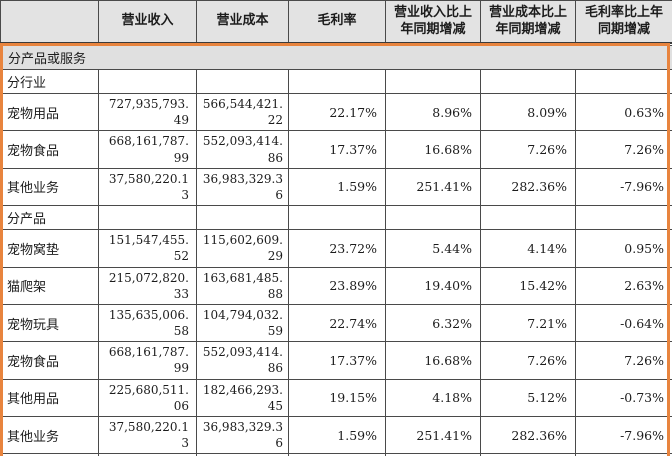 This screenshot has height=456, width=672. Describe the element at coordinates (528, 22) in the screenshot. I see `header-cell-cost-yoy: 营业成本比上年同期增减` at that location.